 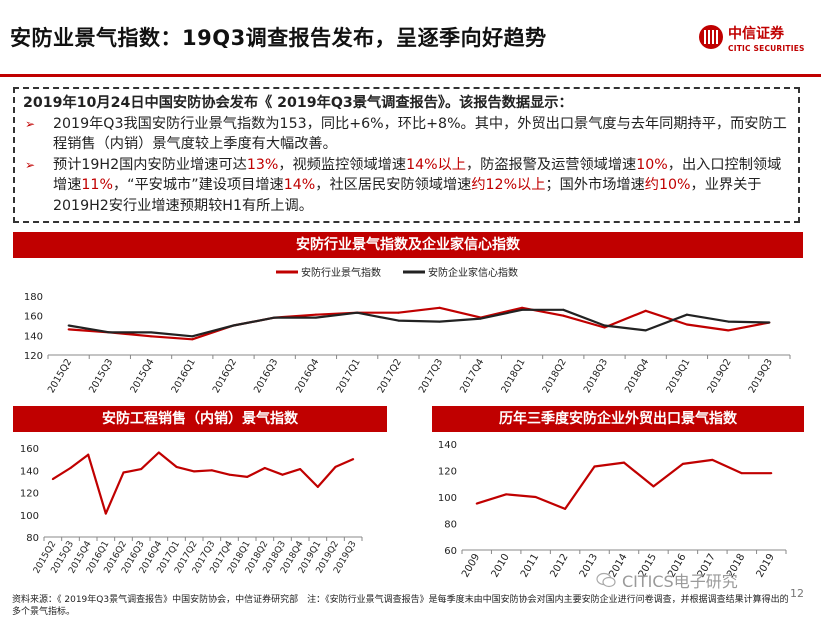 I want to click on logo-text-cn: 中信证券, so click(x=756, y=34).